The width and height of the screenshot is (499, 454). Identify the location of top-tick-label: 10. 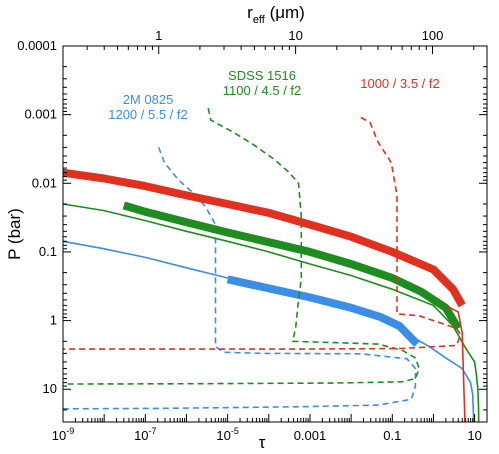
(295, 35).